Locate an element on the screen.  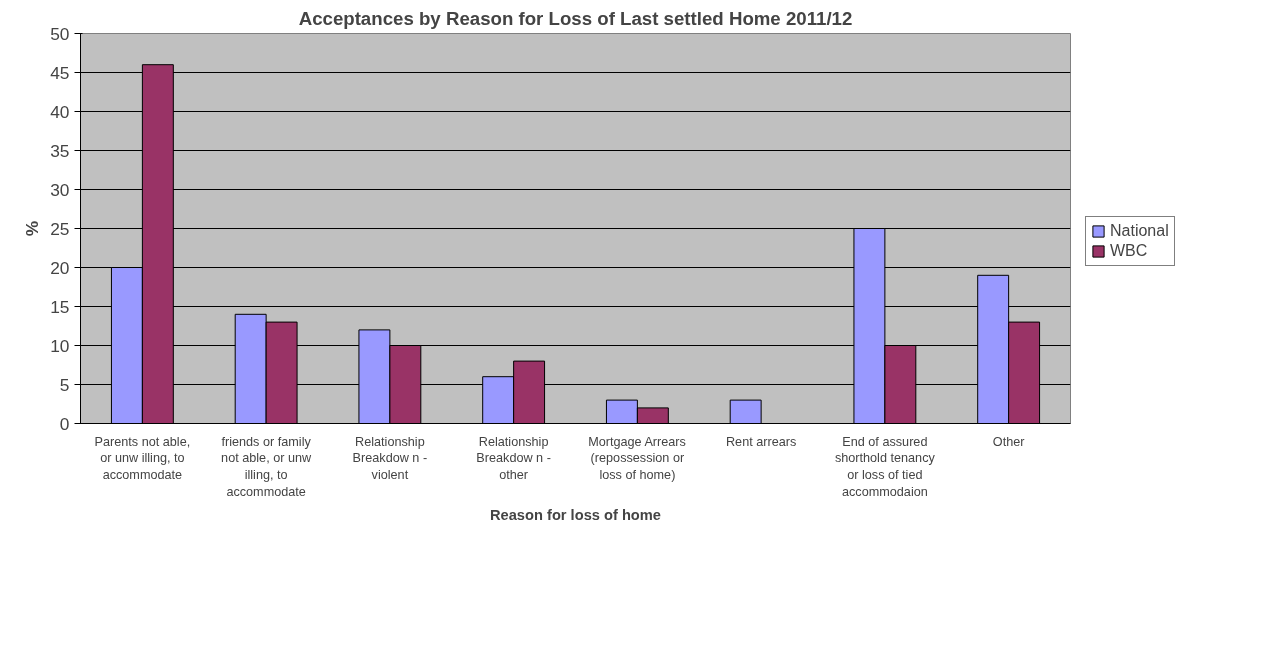
y-tick-label: 30 is located at coordinates (60, 189).